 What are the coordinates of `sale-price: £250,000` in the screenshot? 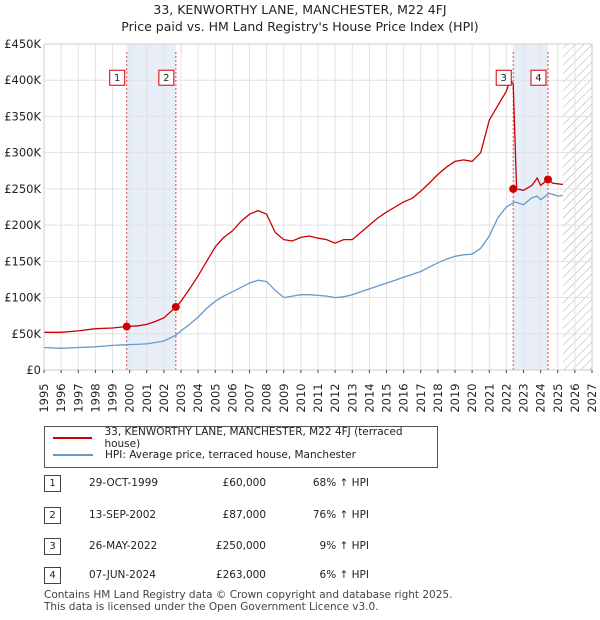 It's located at (240, 546).